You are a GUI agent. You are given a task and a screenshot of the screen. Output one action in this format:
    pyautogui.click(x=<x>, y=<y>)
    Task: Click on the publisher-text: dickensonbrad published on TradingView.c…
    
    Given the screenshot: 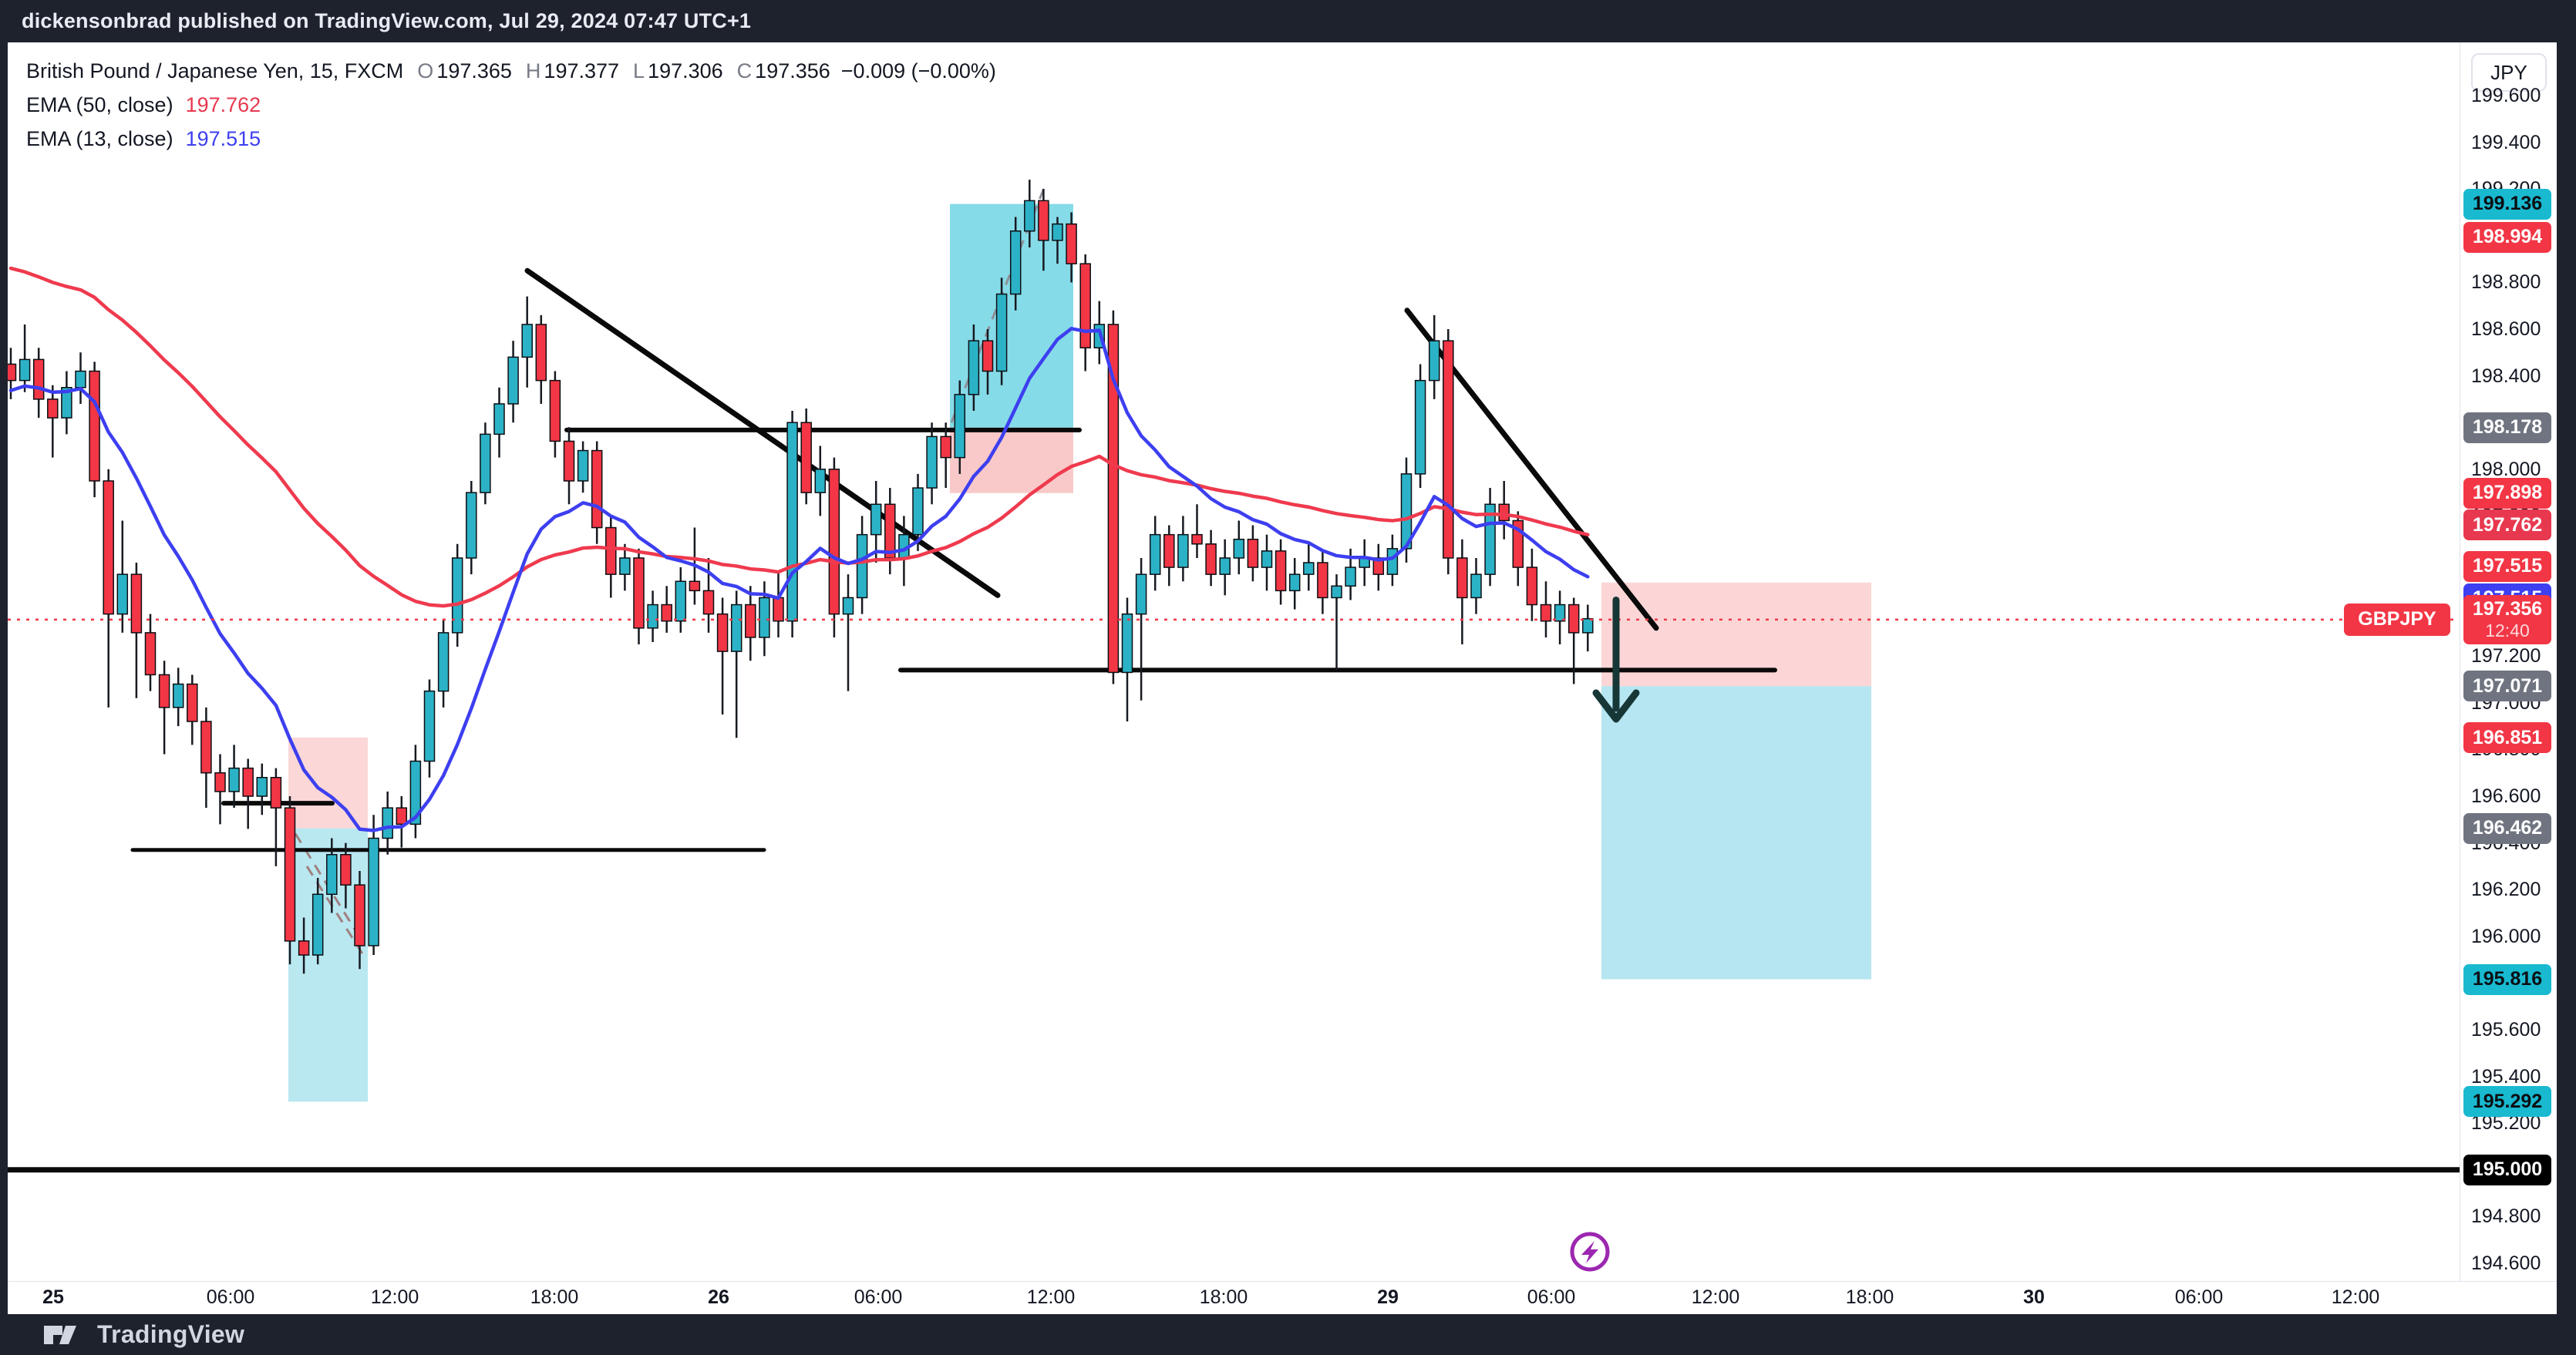 What is the action you would take?
    pyautogui.click(x=387, y=20)
    